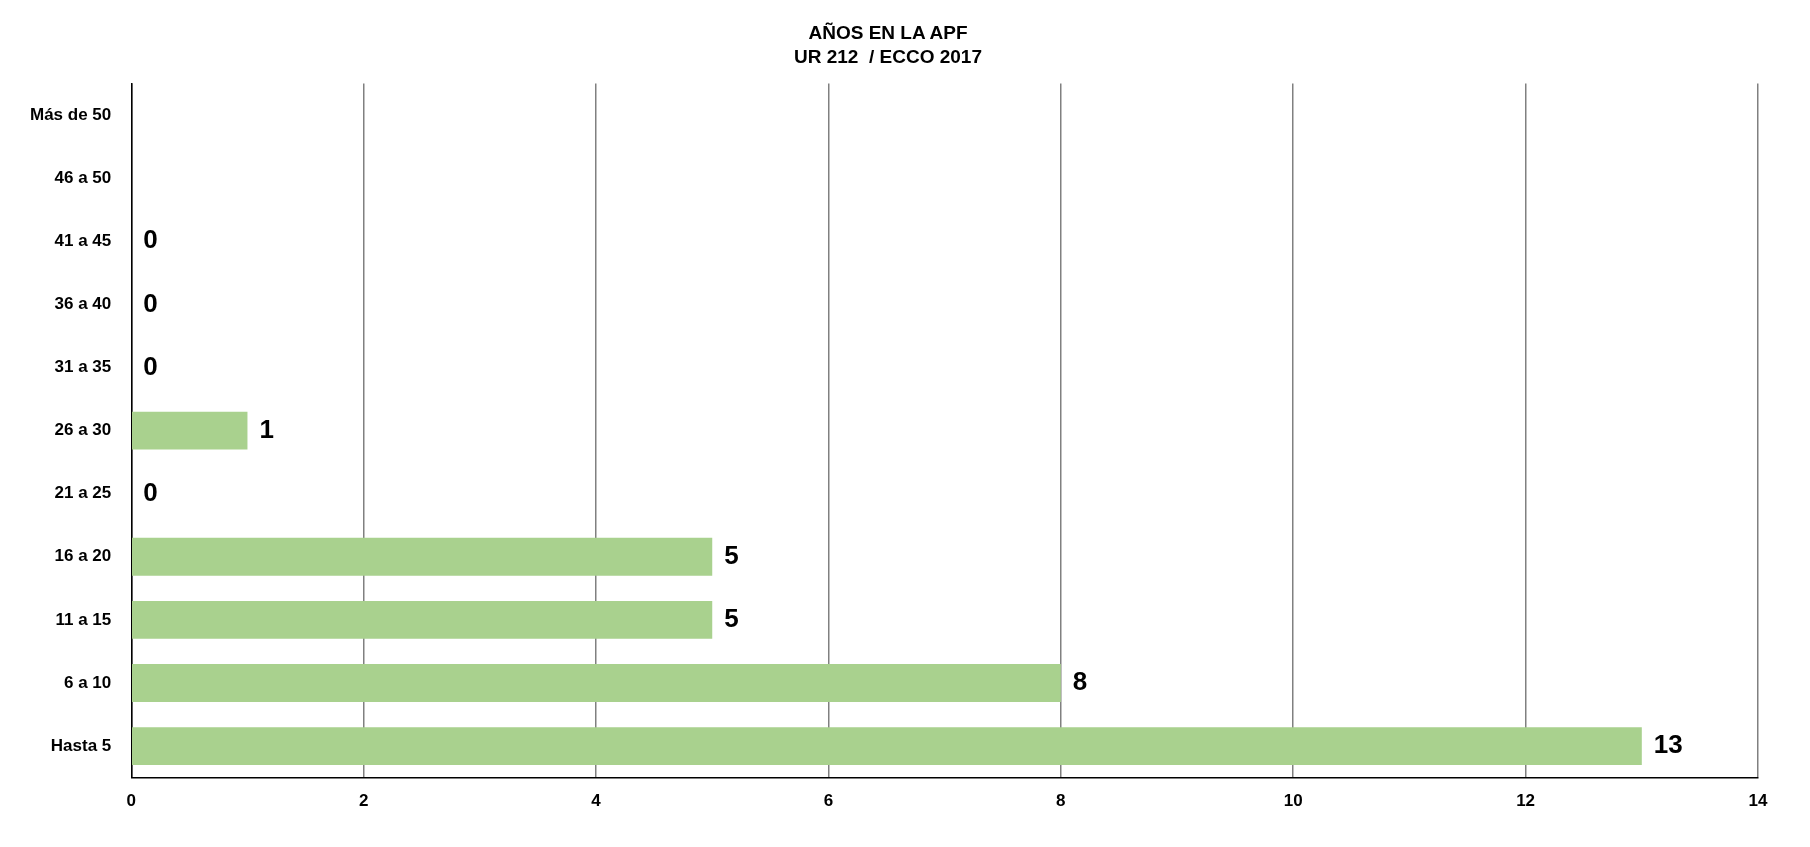  What do you see at coordinates (1061, 801) in the screenshot?
I see `x-tick-label: 8` at bounding box center [1061, 801].